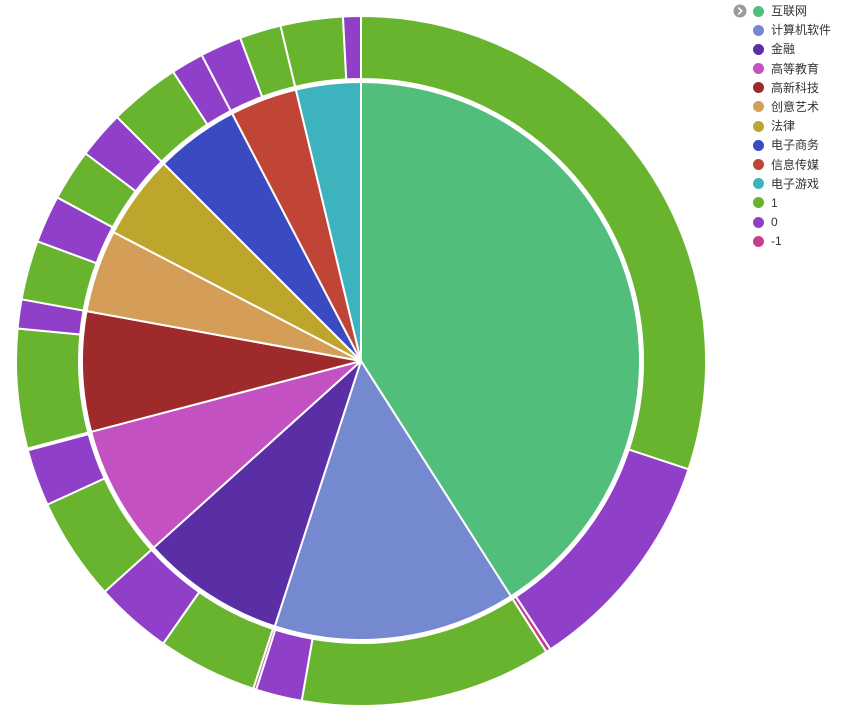 The image size is (846, 716). Describe the element at coordinates (328, 221) in the screenshot. I see `pie-slice-games` at that location.